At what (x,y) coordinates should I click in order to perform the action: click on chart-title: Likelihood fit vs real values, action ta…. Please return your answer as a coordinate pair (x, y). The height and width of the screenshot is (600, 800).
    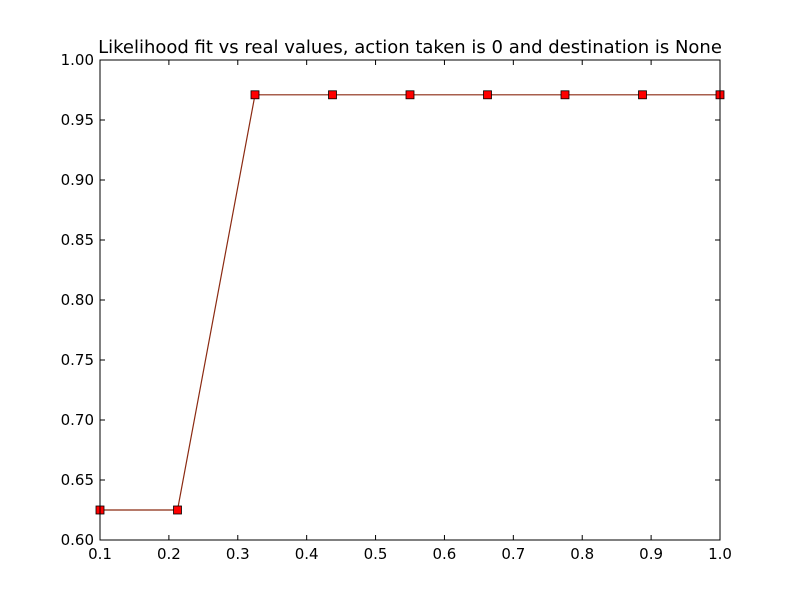
    Looking at the image, I should click on (410, 47).